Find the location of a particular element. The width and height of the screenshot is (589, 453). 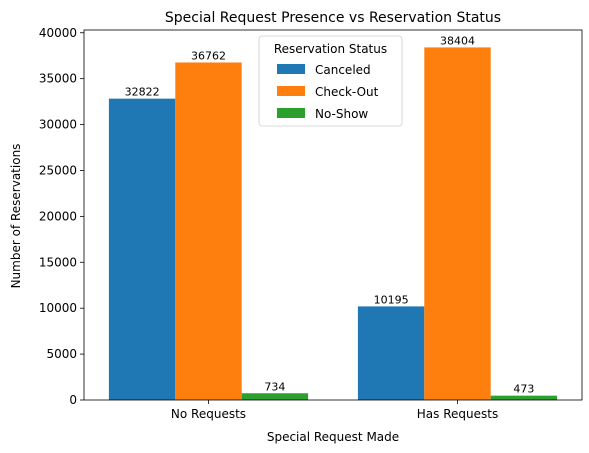

y-tick-label: 30000 is located at coordinates (58, 125).